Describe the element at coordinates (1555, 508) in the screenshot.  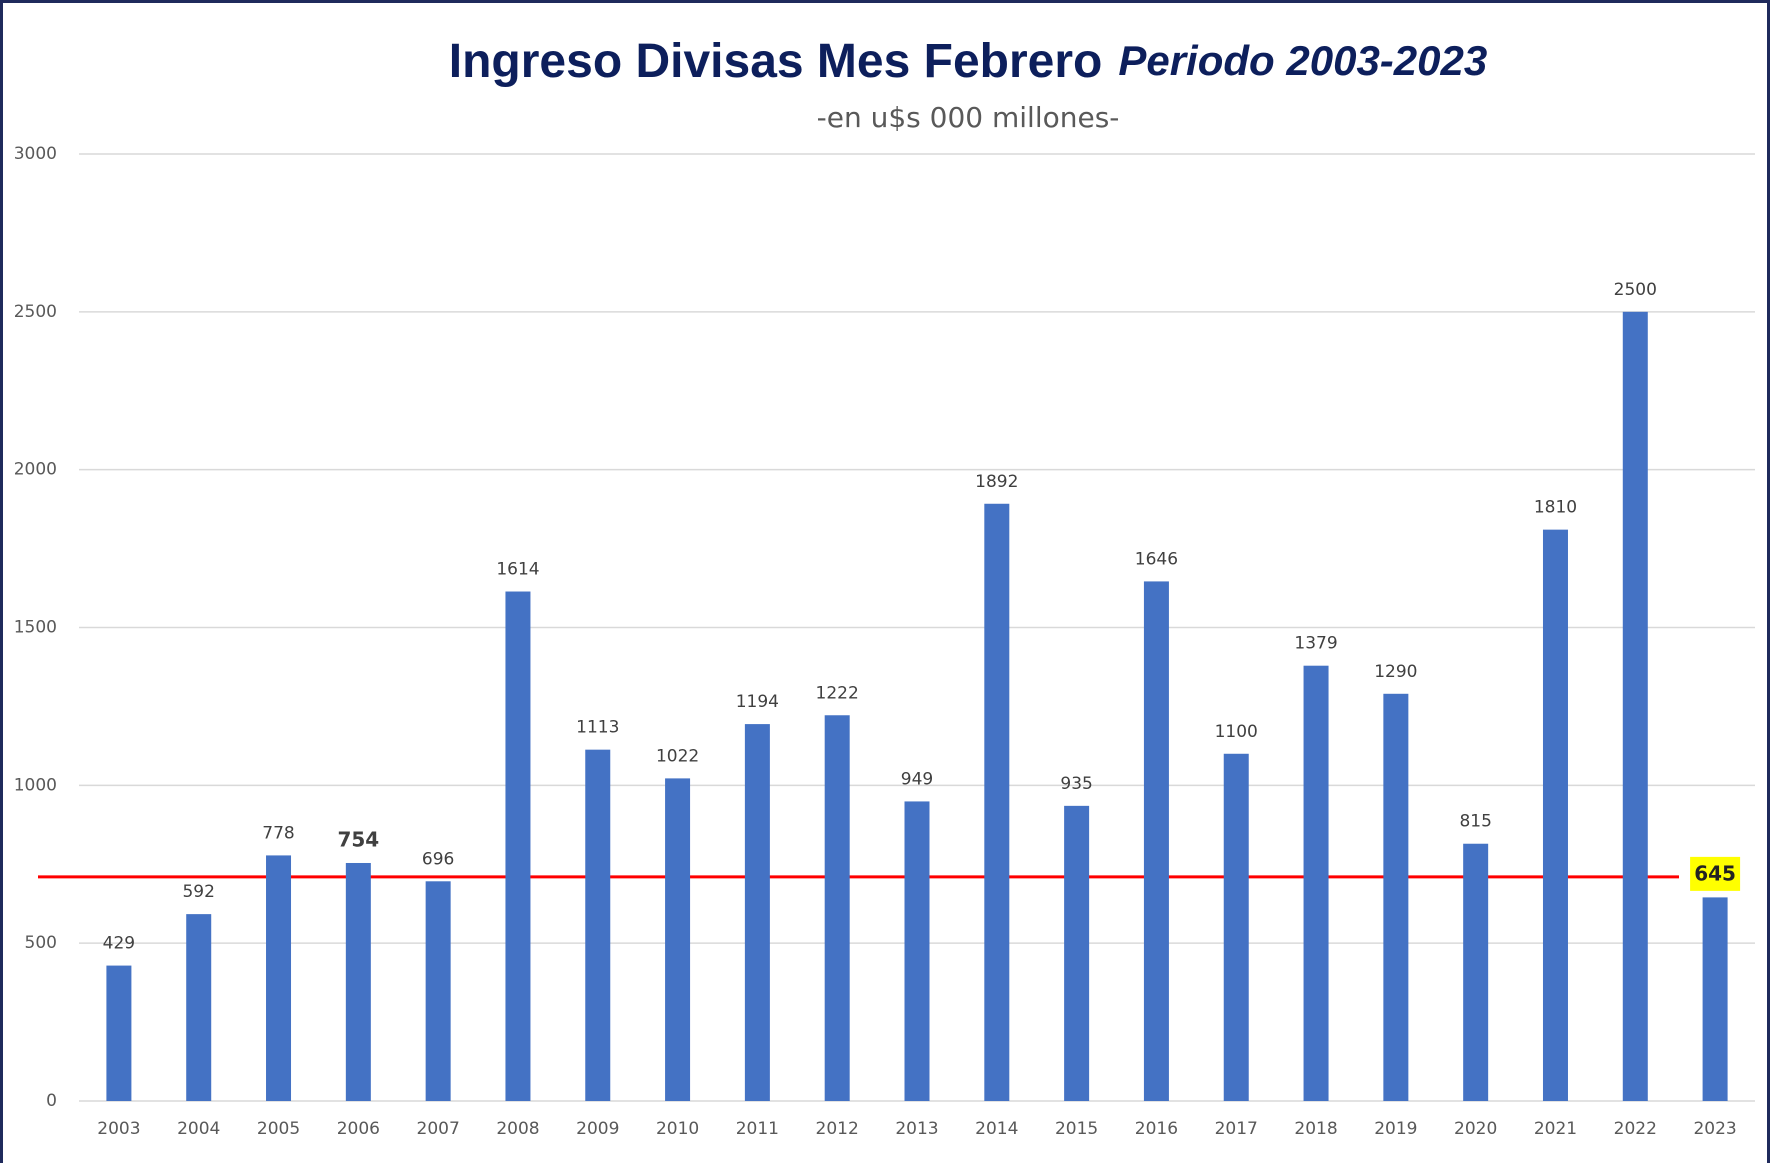
I see `value-label: 1810` at that location.